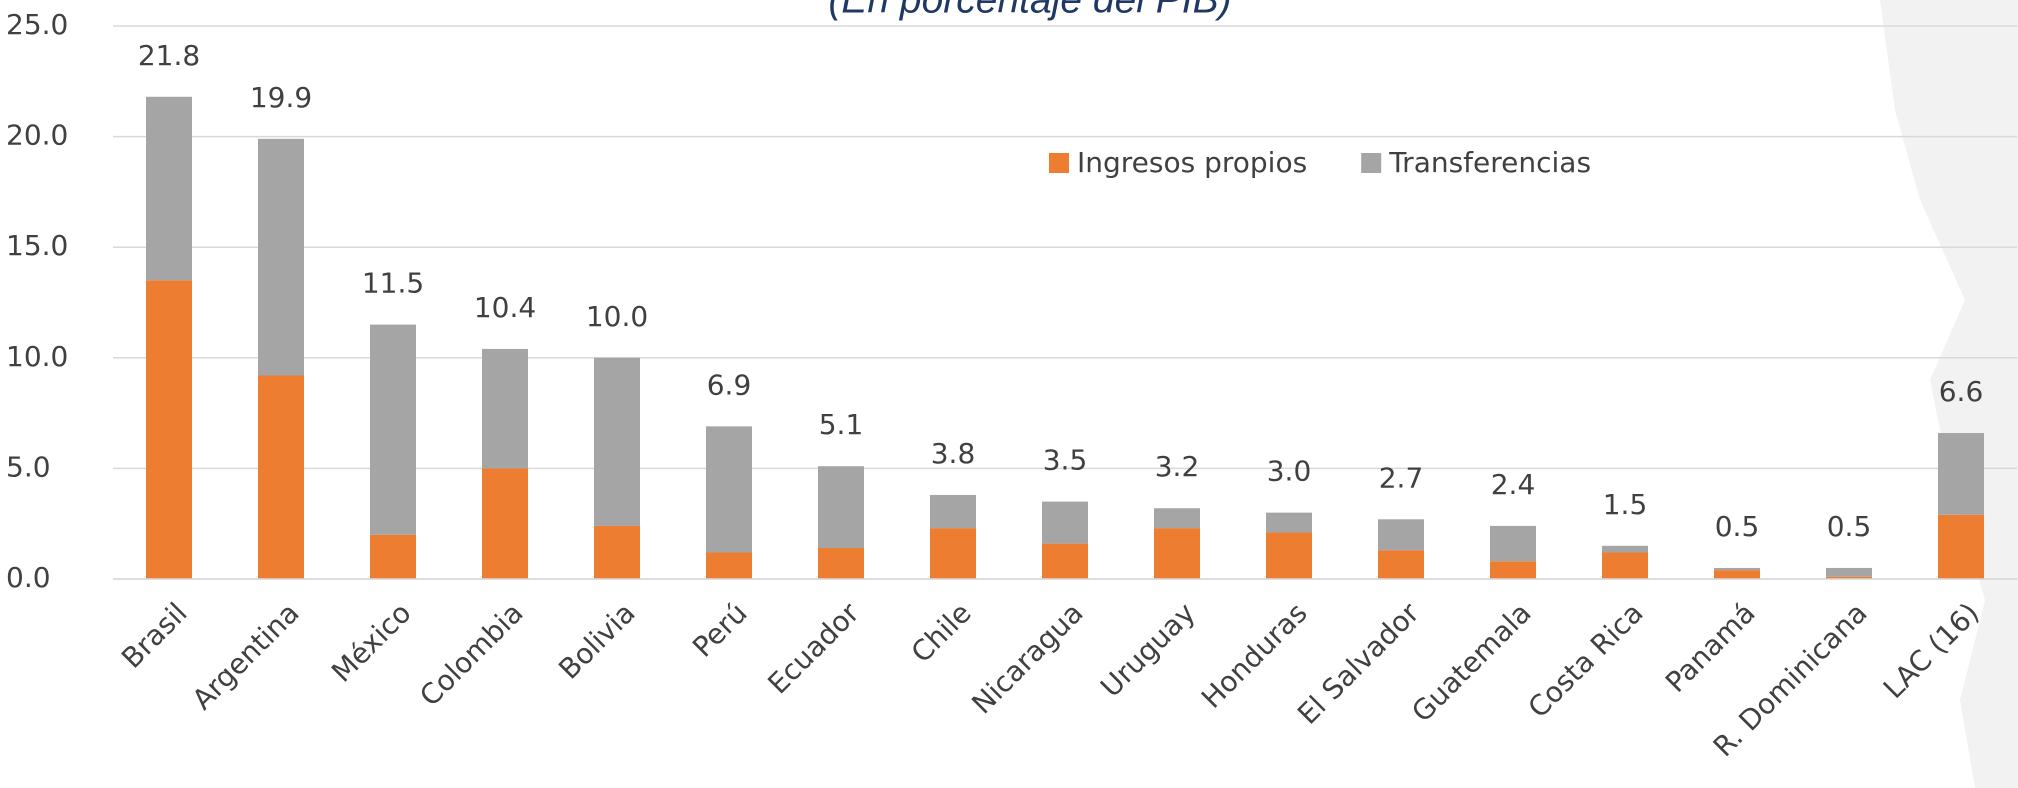  What do you see at coordinates (1625, 504) in the screenshot?
I see `total-label: 1.5` at bounding box center [1625, 504].